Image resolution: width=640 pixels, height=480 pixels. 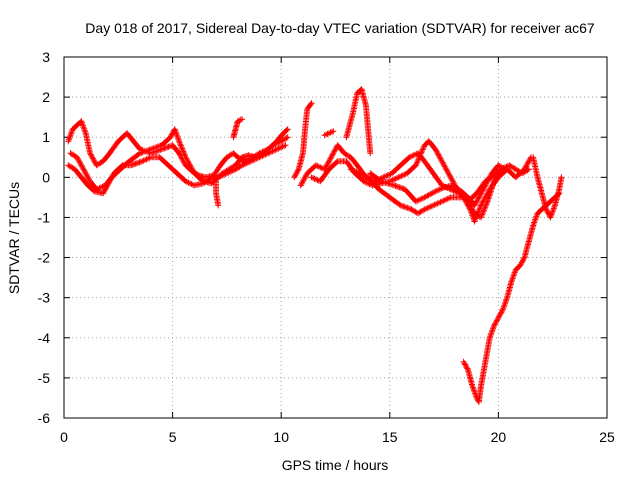 I want to click on y-tick-label: 3, so click(x=46, y=57).